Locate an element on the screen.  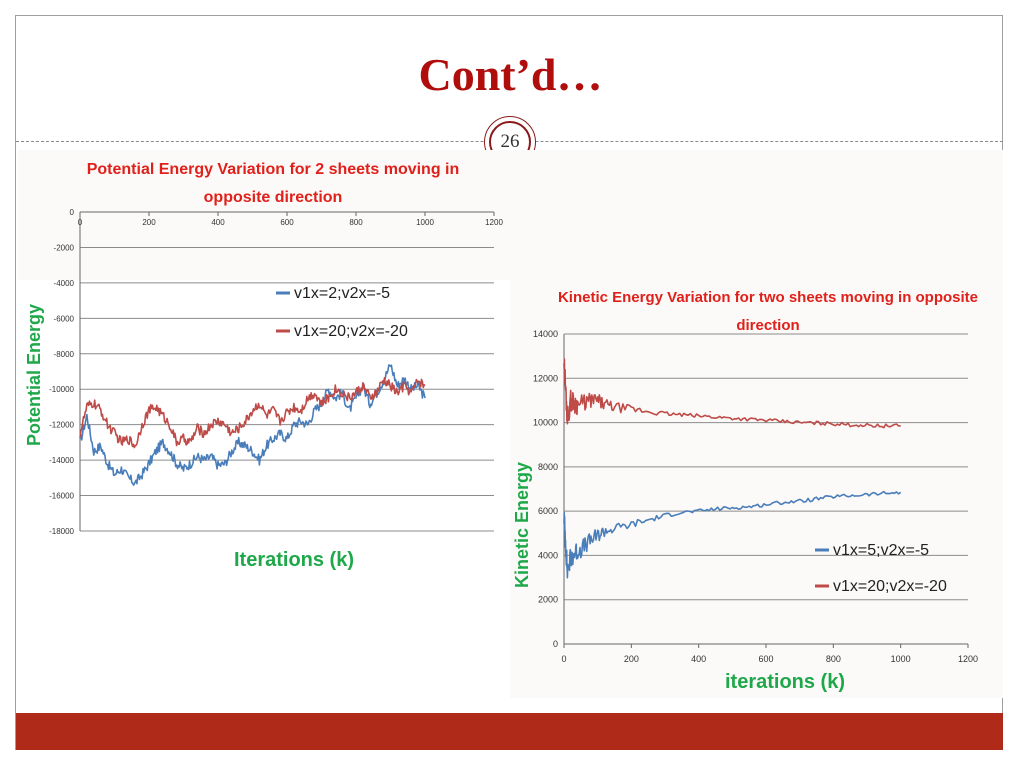
chart-title-line: opposite direction is located at coordinates (273, 197).